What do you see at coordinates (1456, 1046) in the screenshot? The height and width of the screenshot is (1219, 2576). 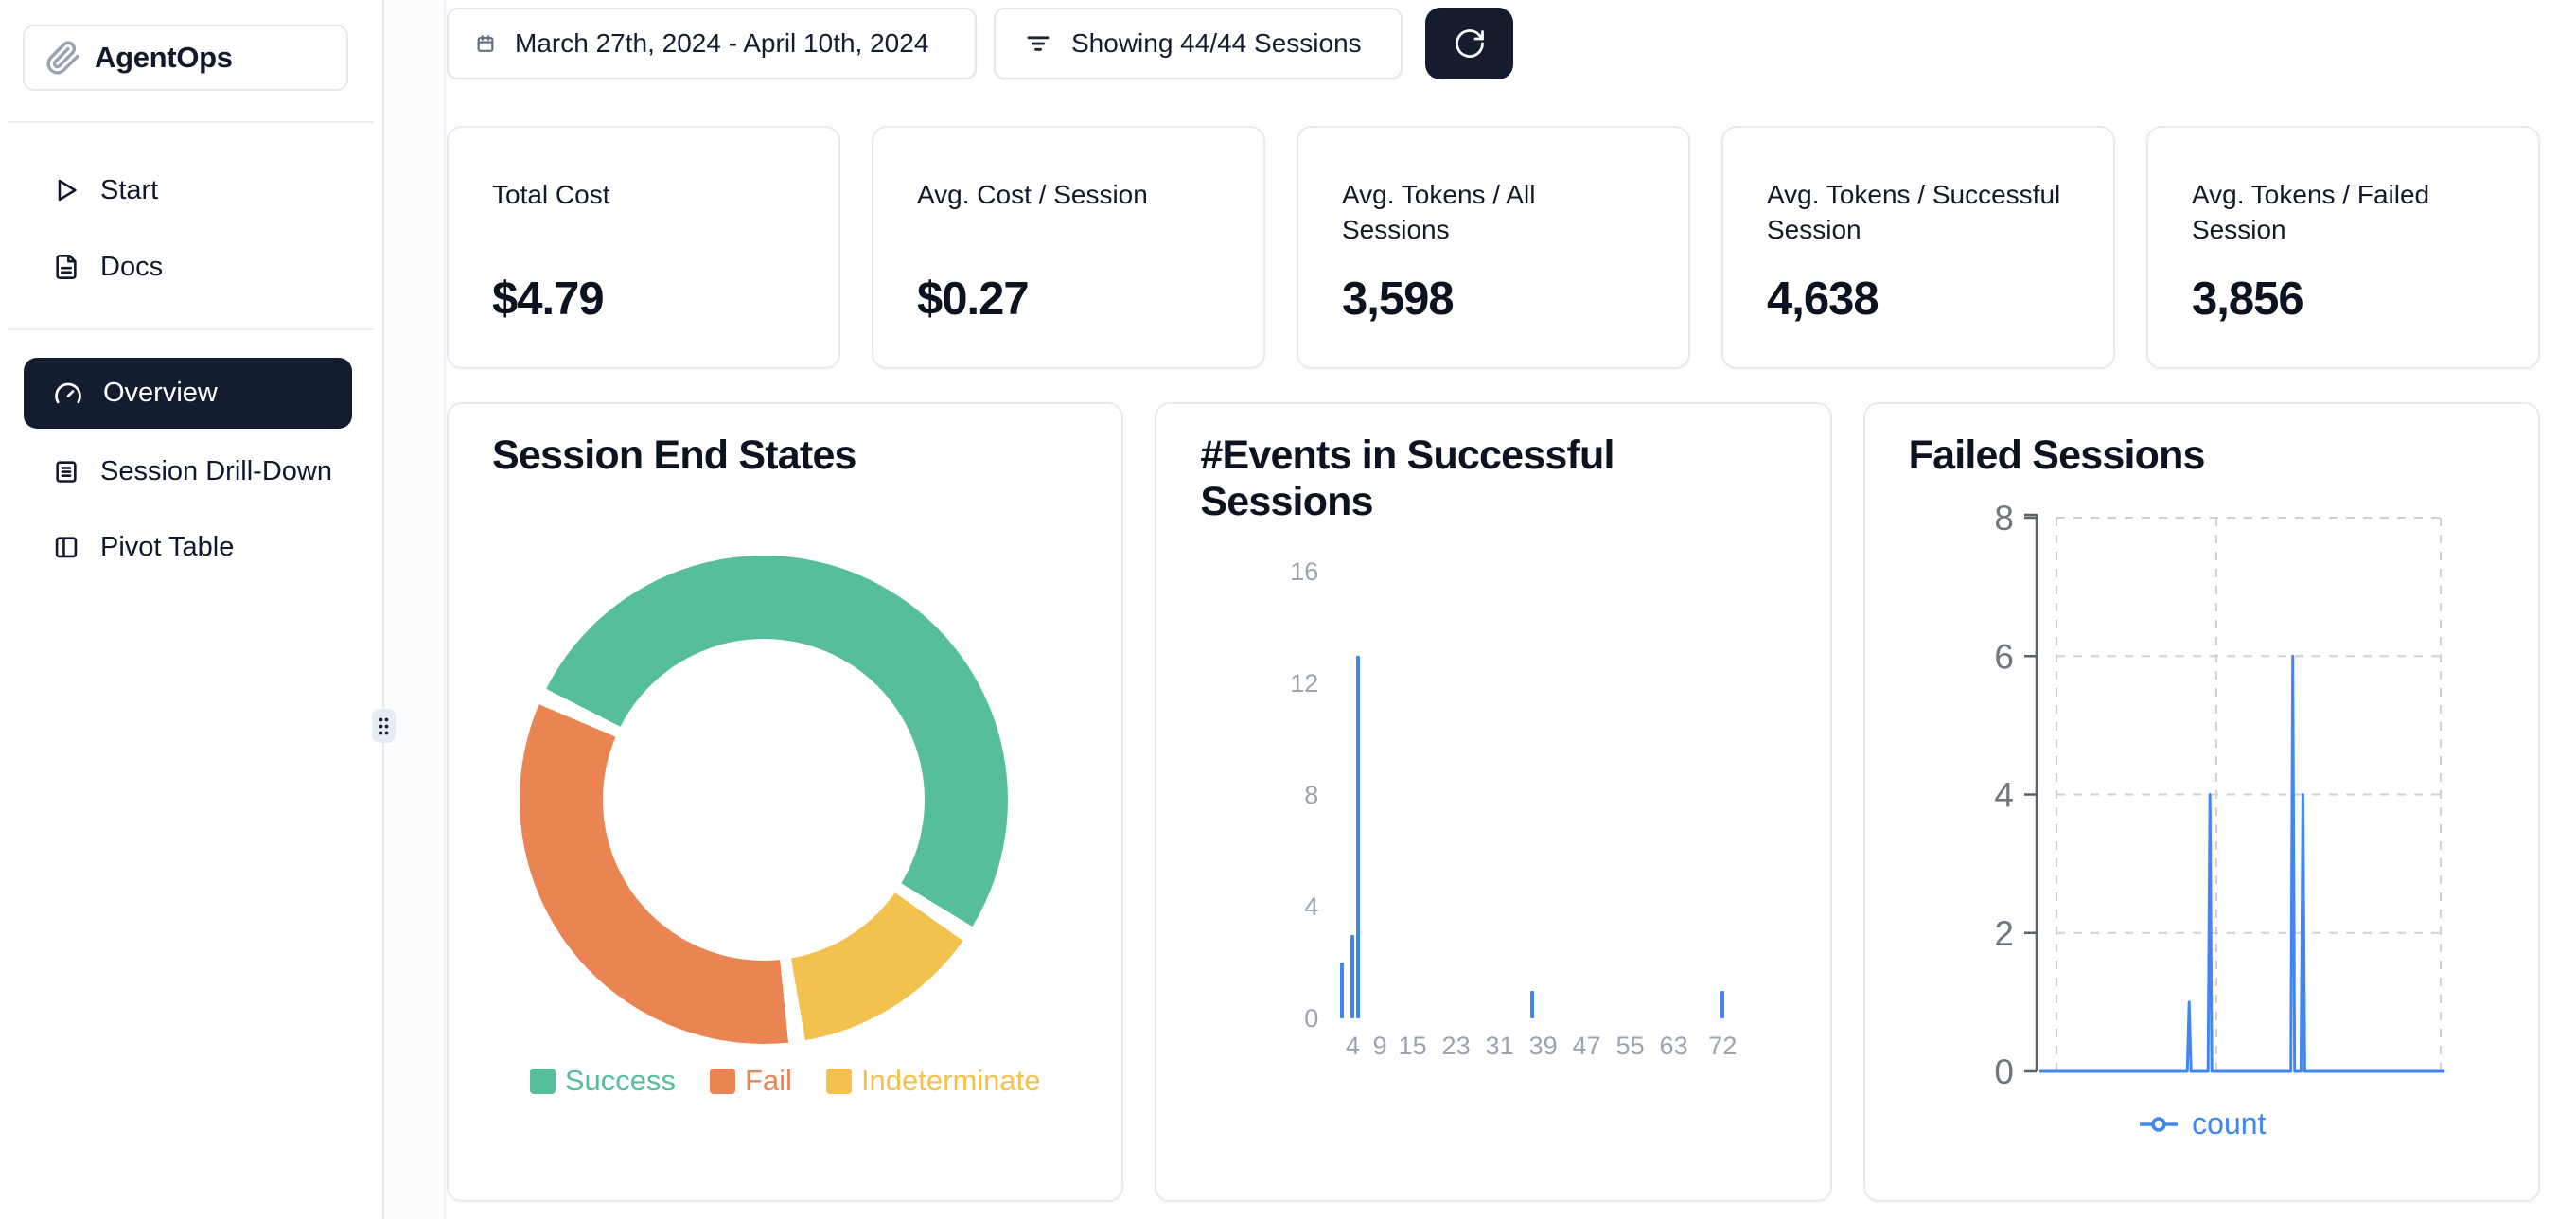 I see `x-tick-label: 23` at bounding box center [1456, 1046].